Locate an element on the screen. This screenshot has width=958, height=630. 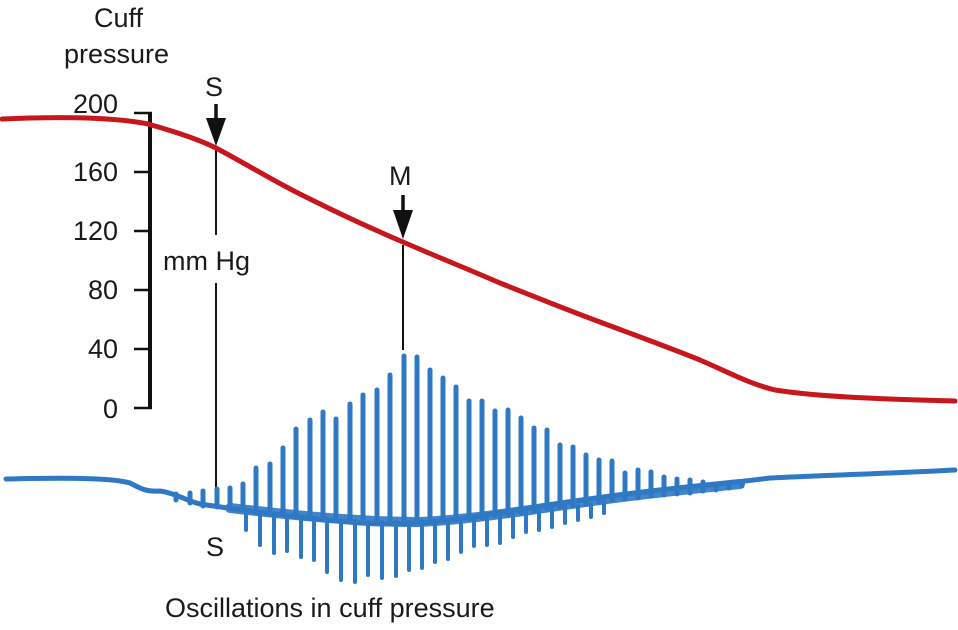
systolic-label-top: S is located at coordinates (214, 87).